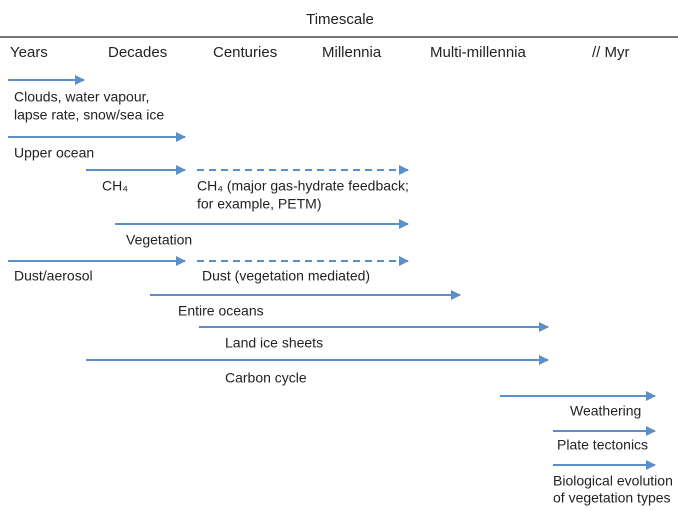 The width and height of the screenshot is (678, 511). What do you see at coordinates (29, 52) in the screenshot?
I see `column-label: Years` at bounding box center [29, 52].